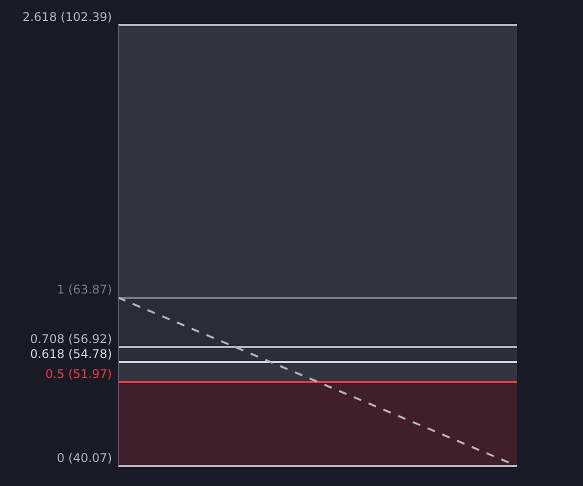  Describe the element at coordinates (71, 353) in the screenshot. I see `ref-line-label: 0.618 (54.78)` at that location.